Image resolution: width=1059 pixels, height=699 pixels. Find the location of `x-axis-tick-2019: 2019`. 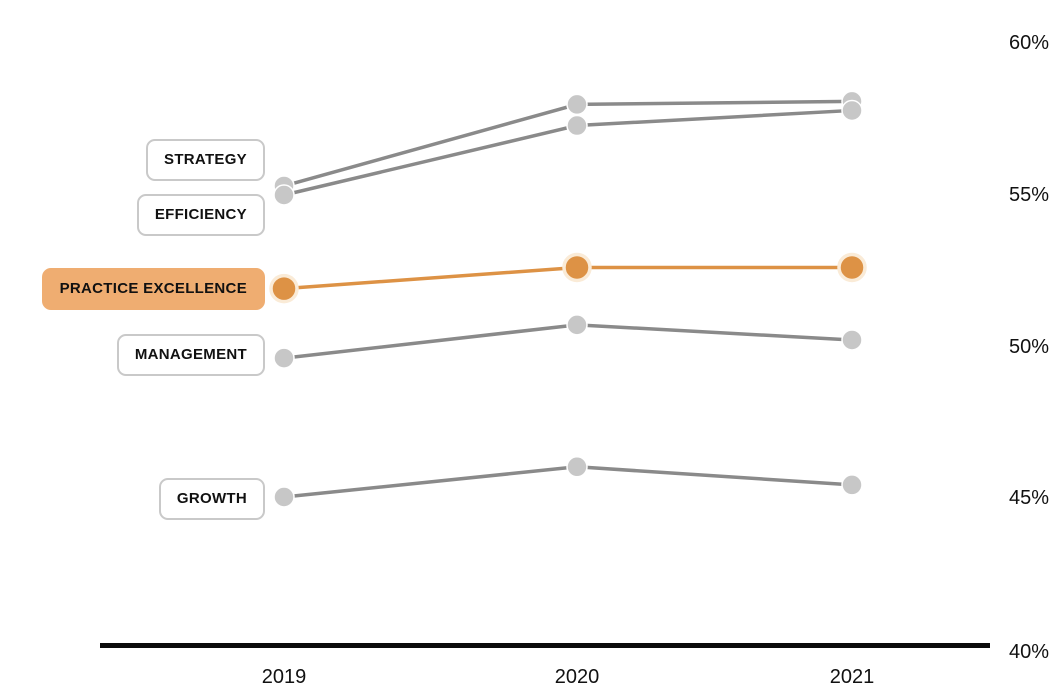

x-axis-tick-2019: 2019 is located at coordinates (284, 677).